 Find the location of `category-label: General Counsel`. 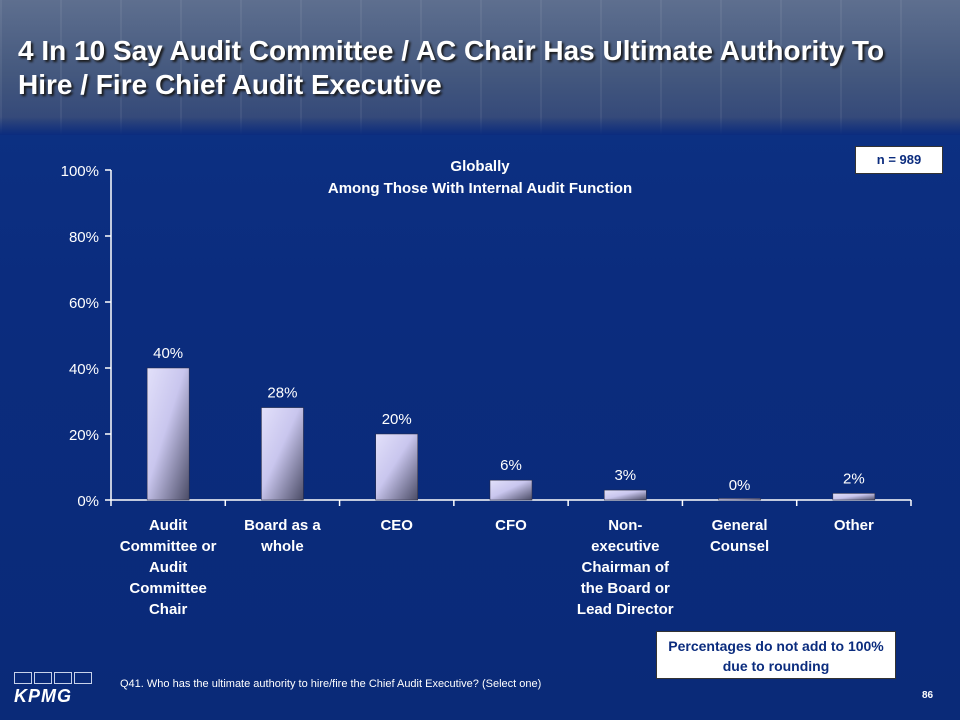

category-label: General Counsel is located at coordinates (739, 536).